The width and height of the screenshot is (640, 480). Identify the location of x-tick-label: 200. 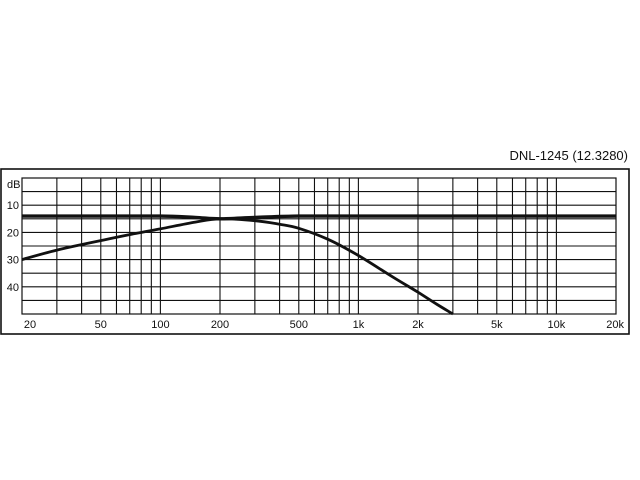
(220, 325).